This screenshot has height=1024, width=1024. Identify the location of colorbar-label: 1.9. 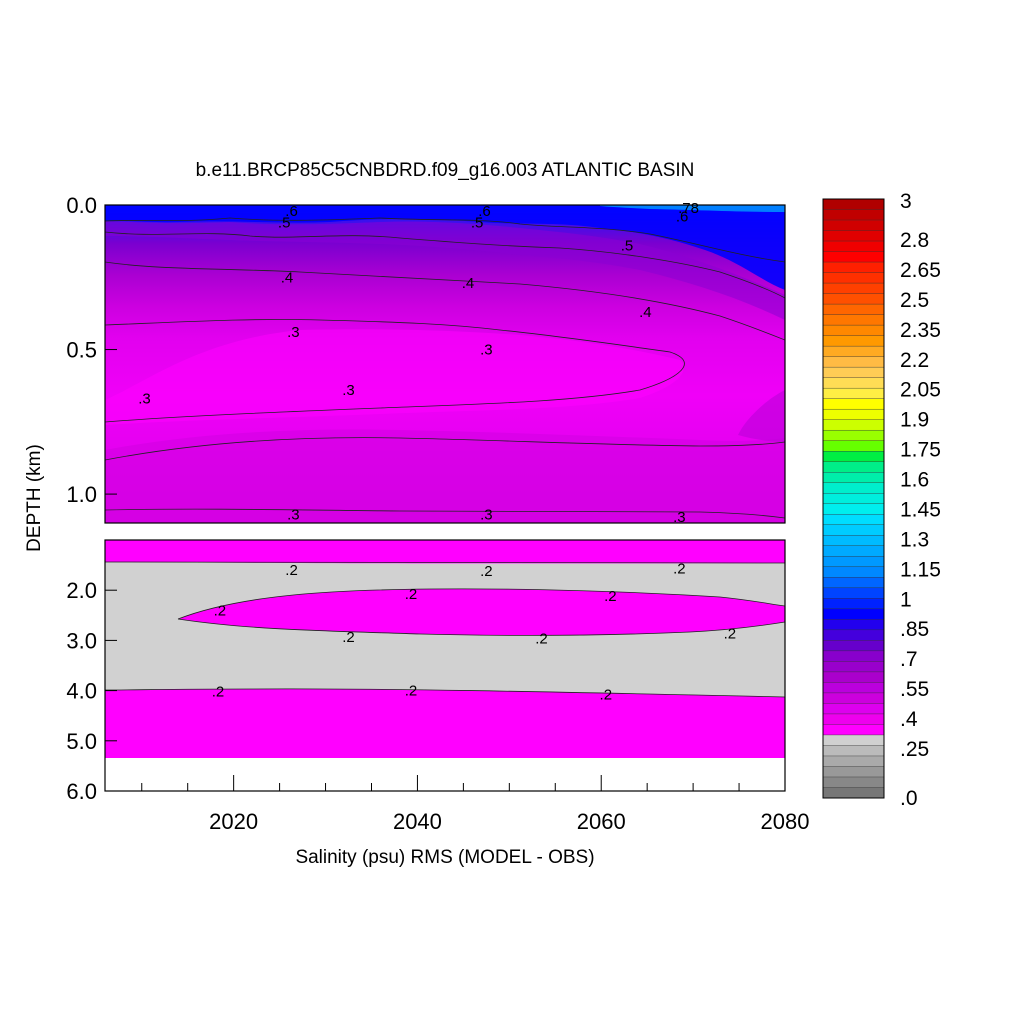
(914, 420).